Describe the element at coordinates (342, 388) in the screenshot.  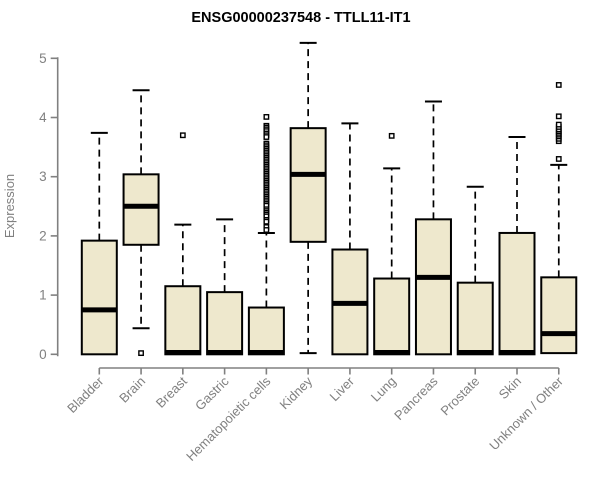
I see `x-tick-label-liver: Liver` at that location.